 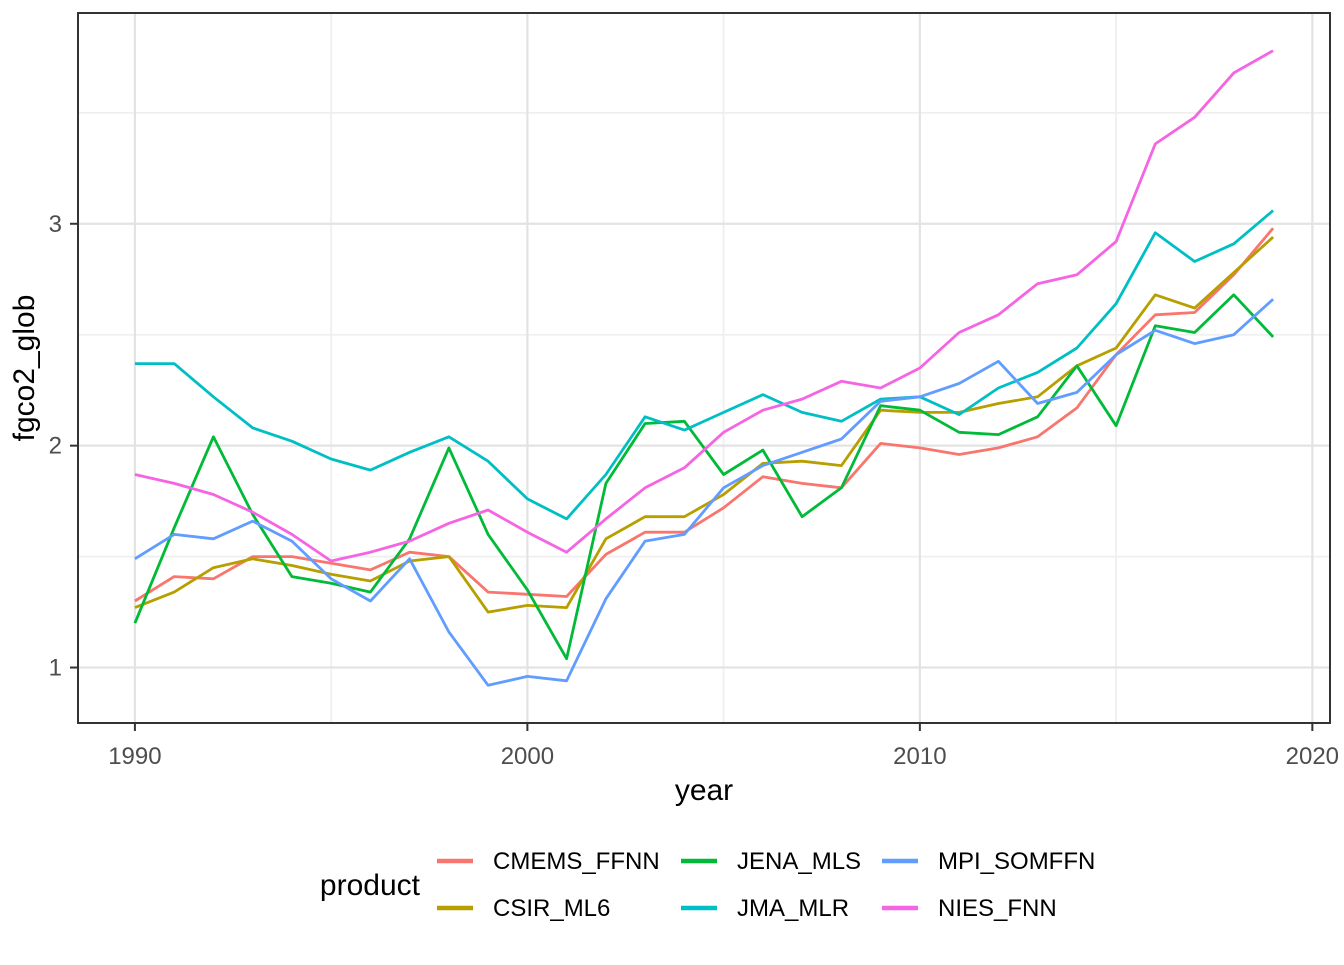 What do you see at coordinates (370, 885) in the screenshot?
I see `legend-title: product` at bounding box center [370, 885].